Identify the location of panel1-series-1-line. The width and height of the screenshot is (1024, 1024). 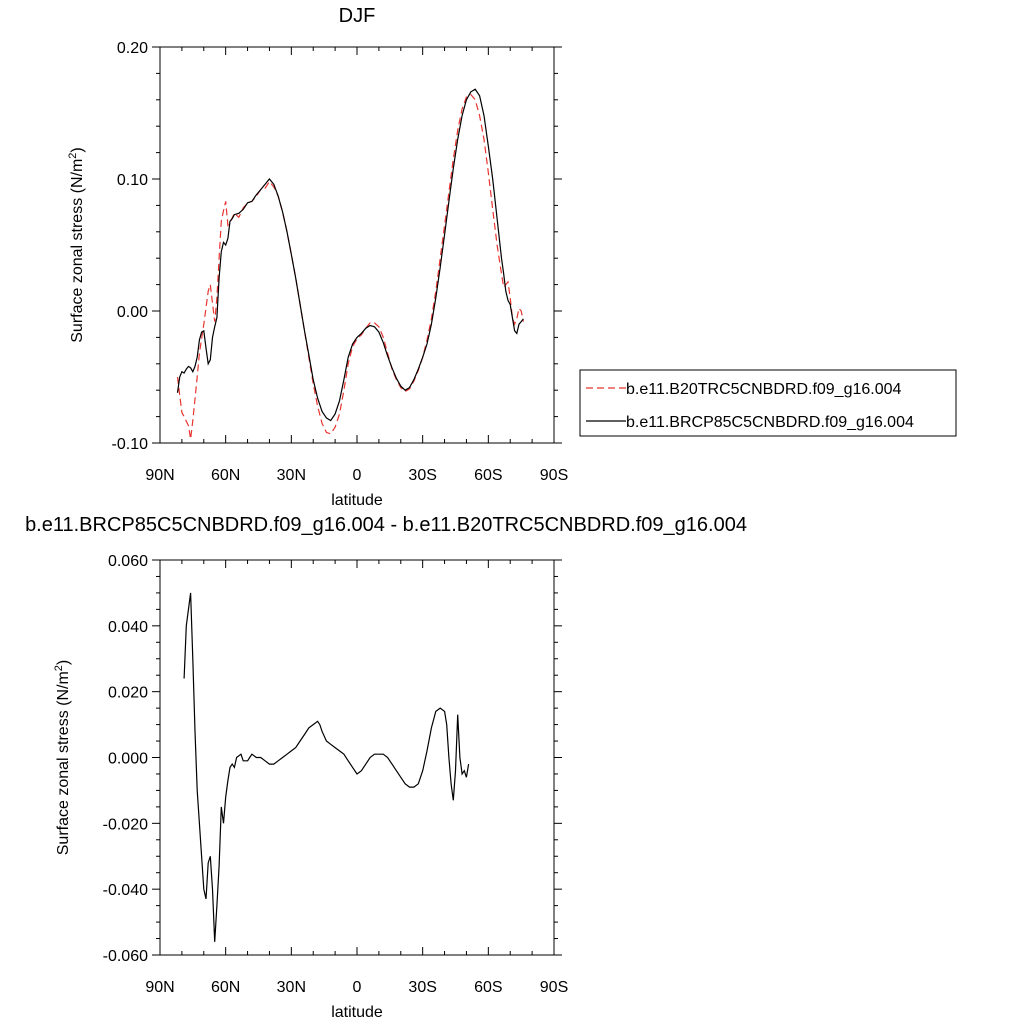
(350, 266).